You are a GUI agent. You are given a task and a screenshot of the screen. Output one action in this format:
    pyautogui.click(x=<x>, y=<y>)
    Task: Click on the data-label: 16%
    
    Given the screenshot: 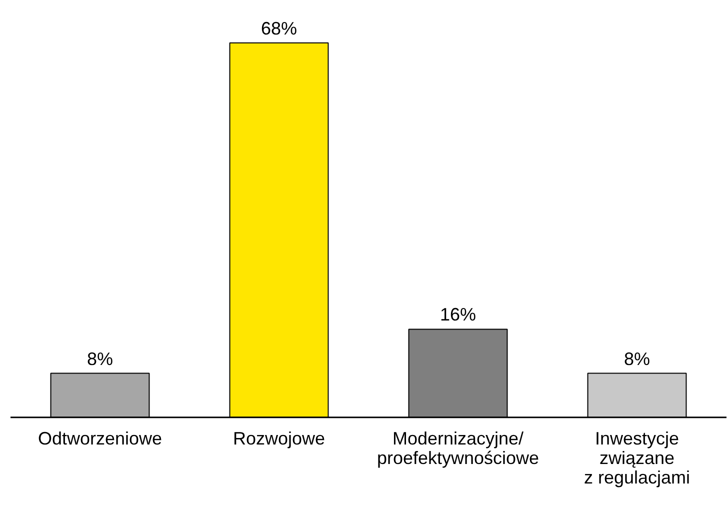 What is the action you would take?
    pyautogui.click(x=458, y=314)
    